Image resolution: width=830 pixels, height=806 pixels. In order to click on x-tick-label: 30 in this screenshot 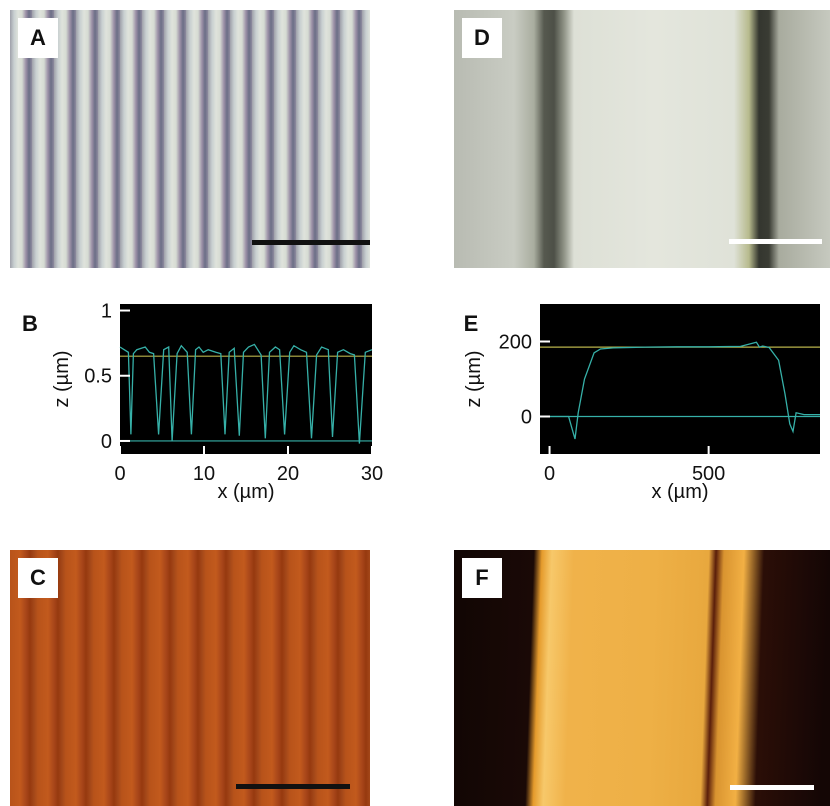, I will do `click(372, 474)`.